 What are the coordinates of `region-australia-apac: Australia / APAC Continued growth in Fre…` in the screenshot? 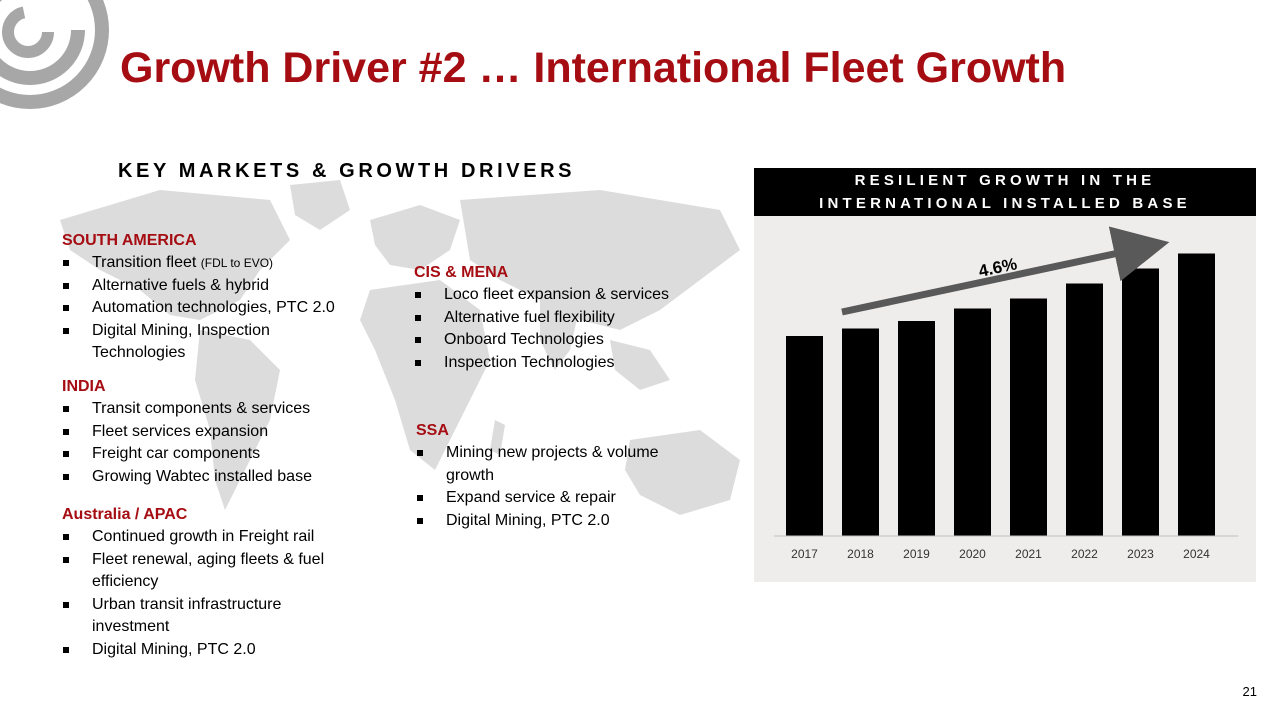 It's located at (217, 582).